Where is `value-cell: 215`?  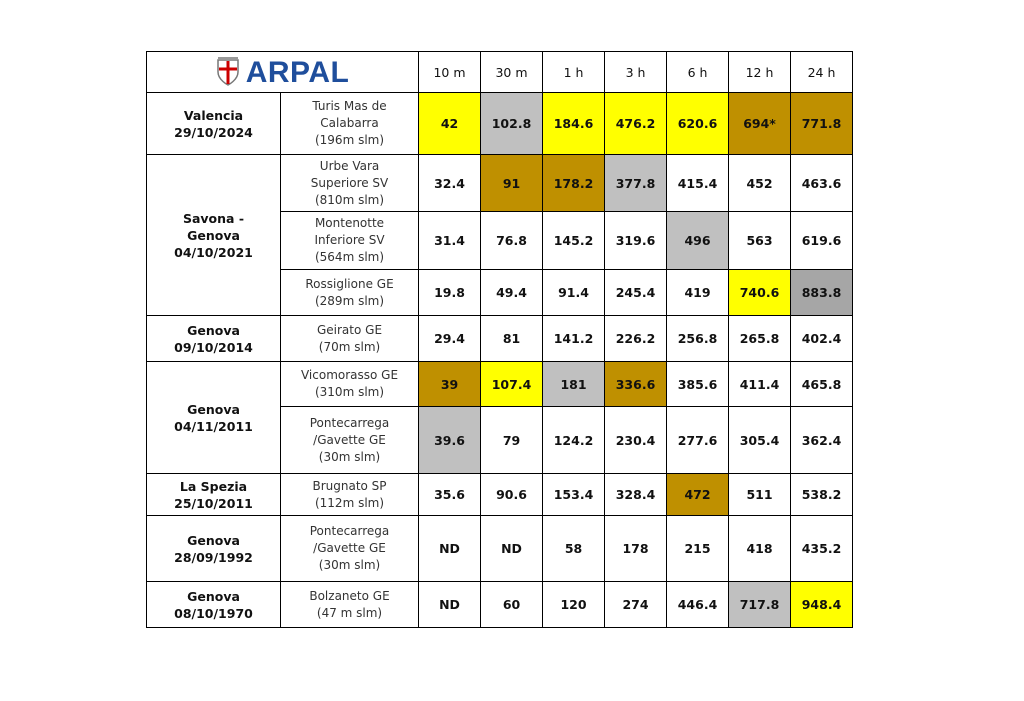 value-cell: 215 is located at coordinates (698, 548).